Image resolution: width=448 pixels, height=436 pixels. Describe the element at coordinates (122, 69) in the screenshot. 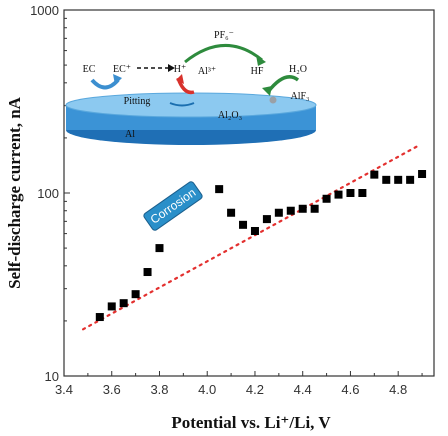

I see `ec-plus-label: EC⁺` at that location.